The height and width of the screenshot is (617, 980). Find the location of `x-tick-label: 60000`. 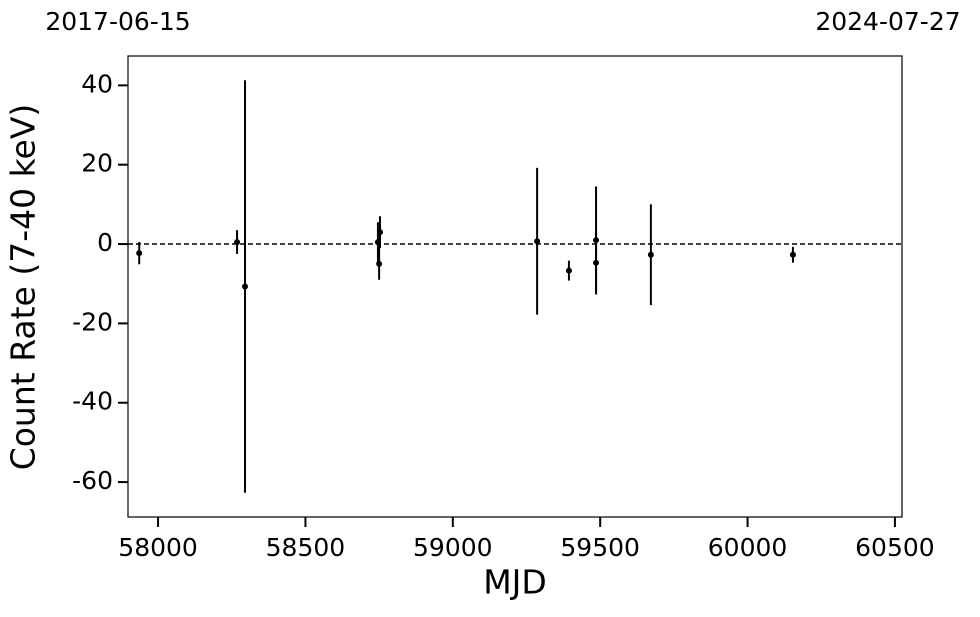

x-tick-label: 60000 is located at coordinates (748, 547).